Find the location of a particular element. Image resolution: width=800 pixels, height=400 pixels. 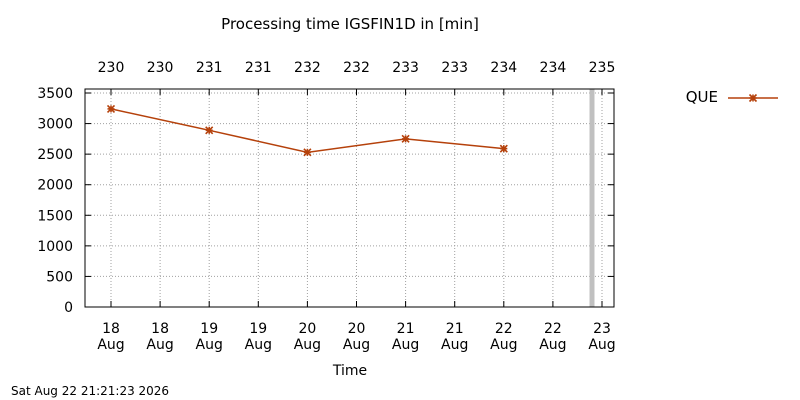

y-tick-label: 2500 is located at coordinates (55, 155).